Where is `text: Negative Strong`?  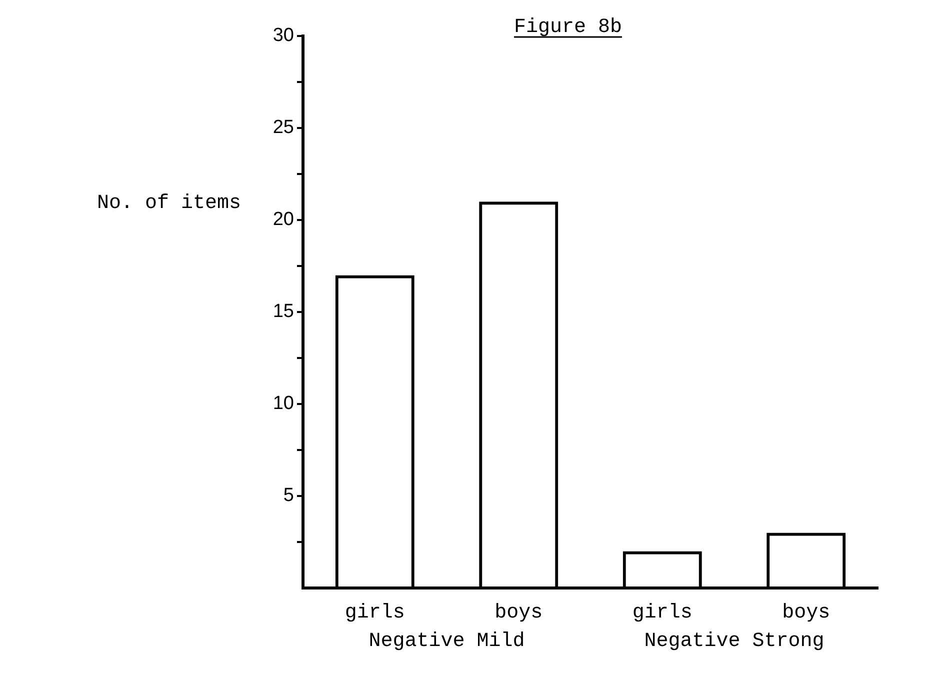
text: Negative Strong is located at coordinates (734, 641).